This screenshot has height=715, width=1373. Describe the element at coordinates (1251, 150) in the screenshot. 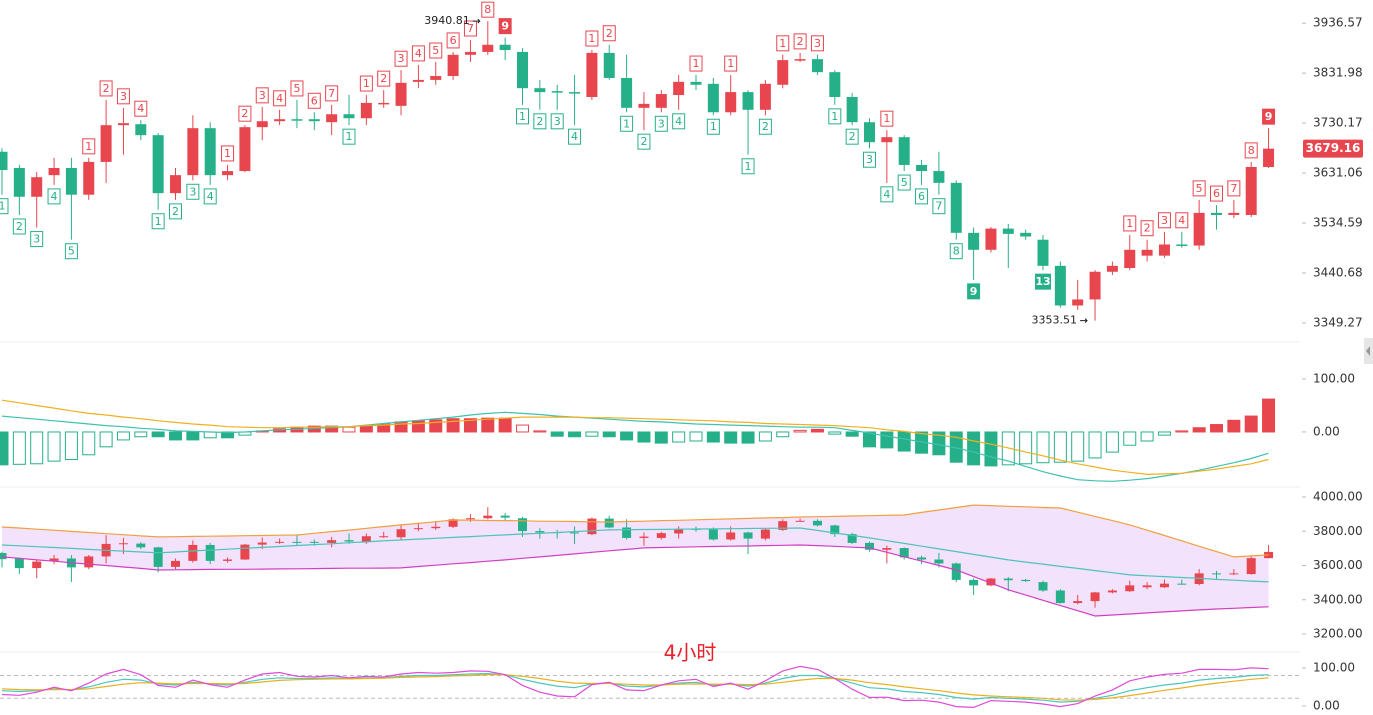

I see `td-label: 8` at that location.